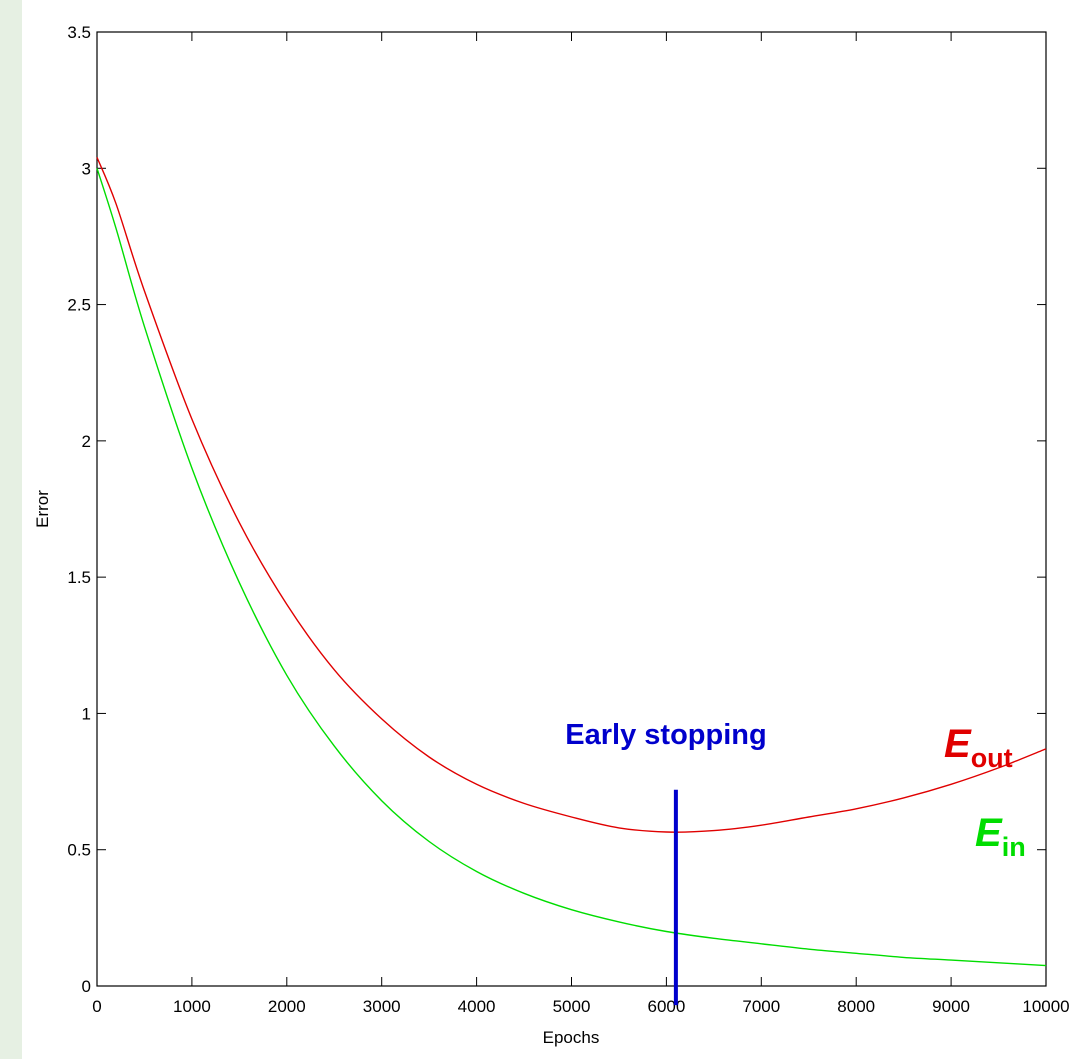 The width and height of the screenshot is (1086, 1059). What do you see at coordinates (79, 32) in the screenshot?
I see `y-tick-label: 3.5` at bounding box center [79, 32].